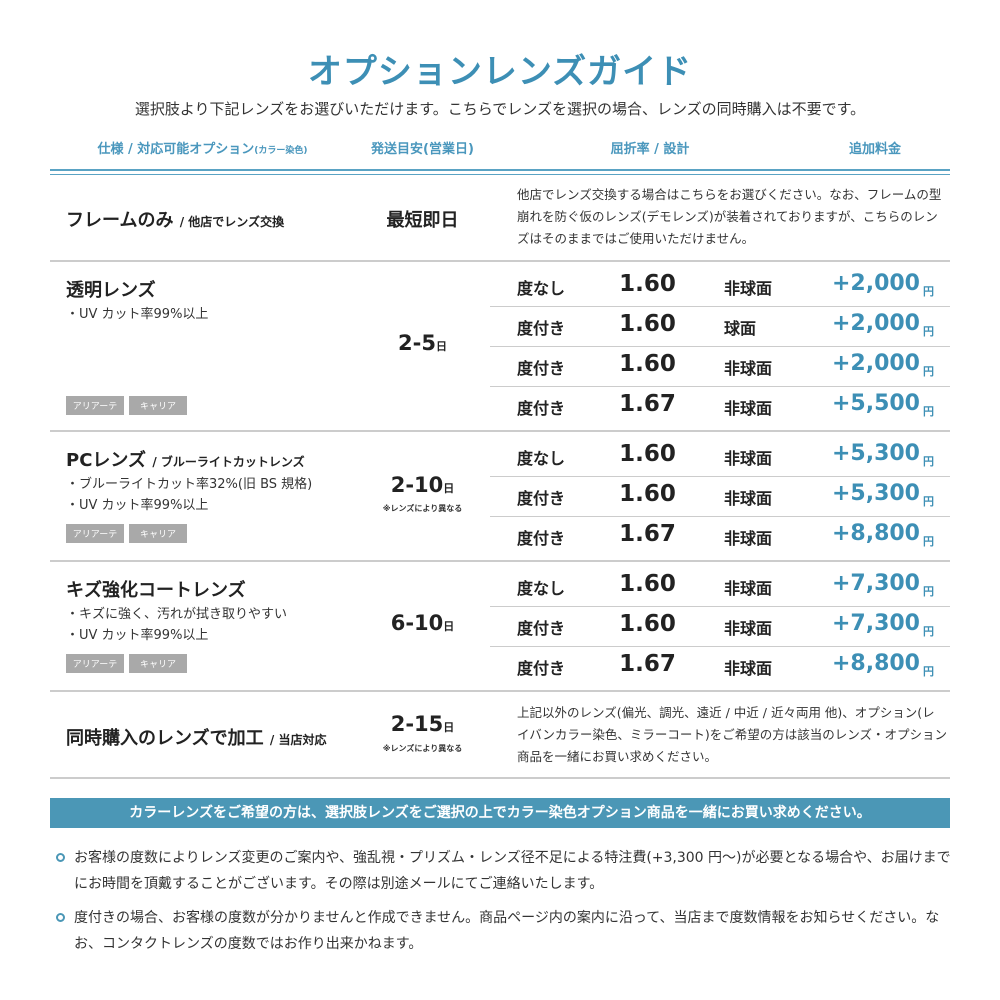 The width and height of the screenshot is (1000, 1000). I want to click on header-ship: 発送目安(営業日), so click(422, 149).